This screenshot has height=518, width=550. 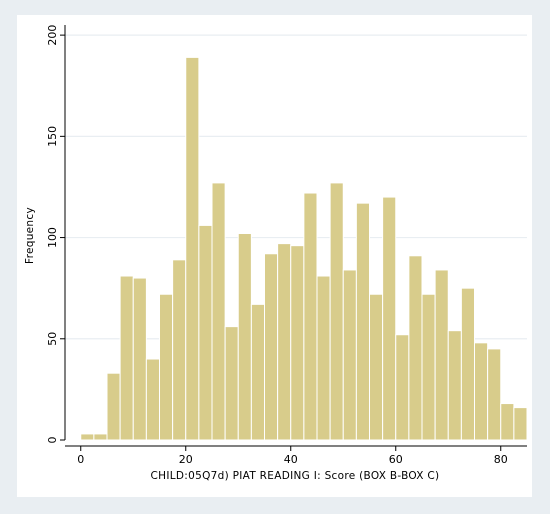 What do you see at coordinates (52, 35) in the screenshot?
I see `y-tick-label: 200` at bounding box center [52, 35].